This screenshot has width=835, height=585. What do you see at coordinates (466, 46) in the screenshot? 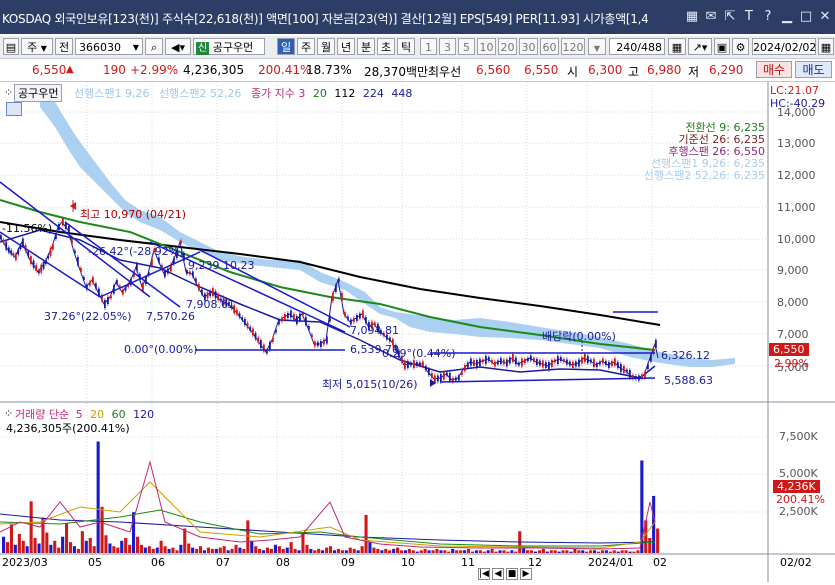
I see `minute-5: 5` at bounding box center [466, 46].